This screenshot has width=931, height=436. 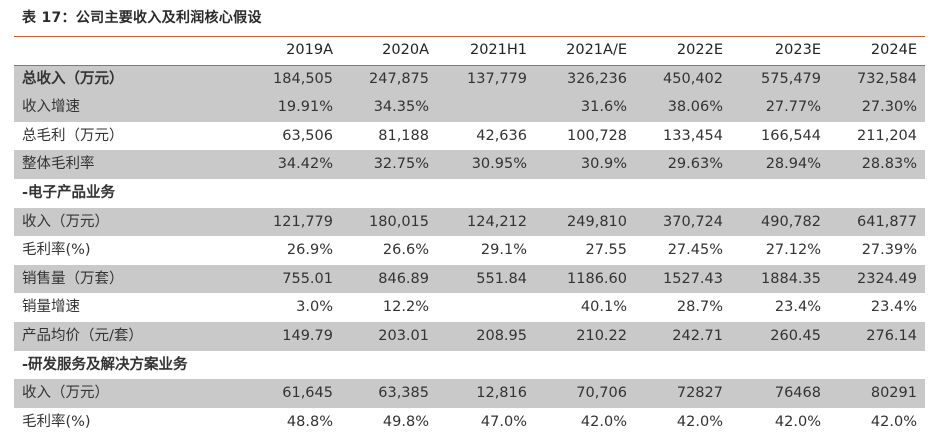 I want to click on value-cell: 180,015, so click(x=389, y=222).